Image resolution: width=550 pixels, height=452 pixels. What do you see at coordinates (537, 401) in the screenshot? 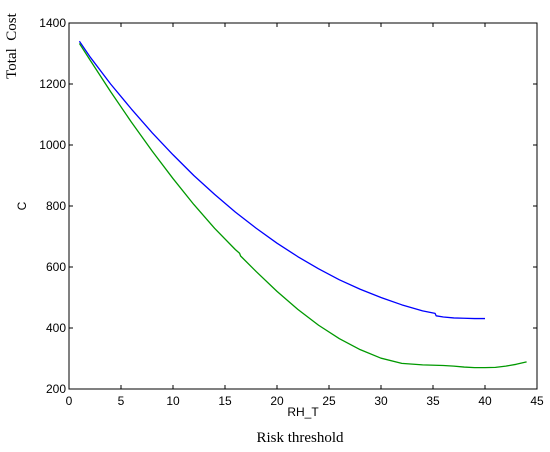
I see `x-tick-label: 45` at bounding box center [537, 401].